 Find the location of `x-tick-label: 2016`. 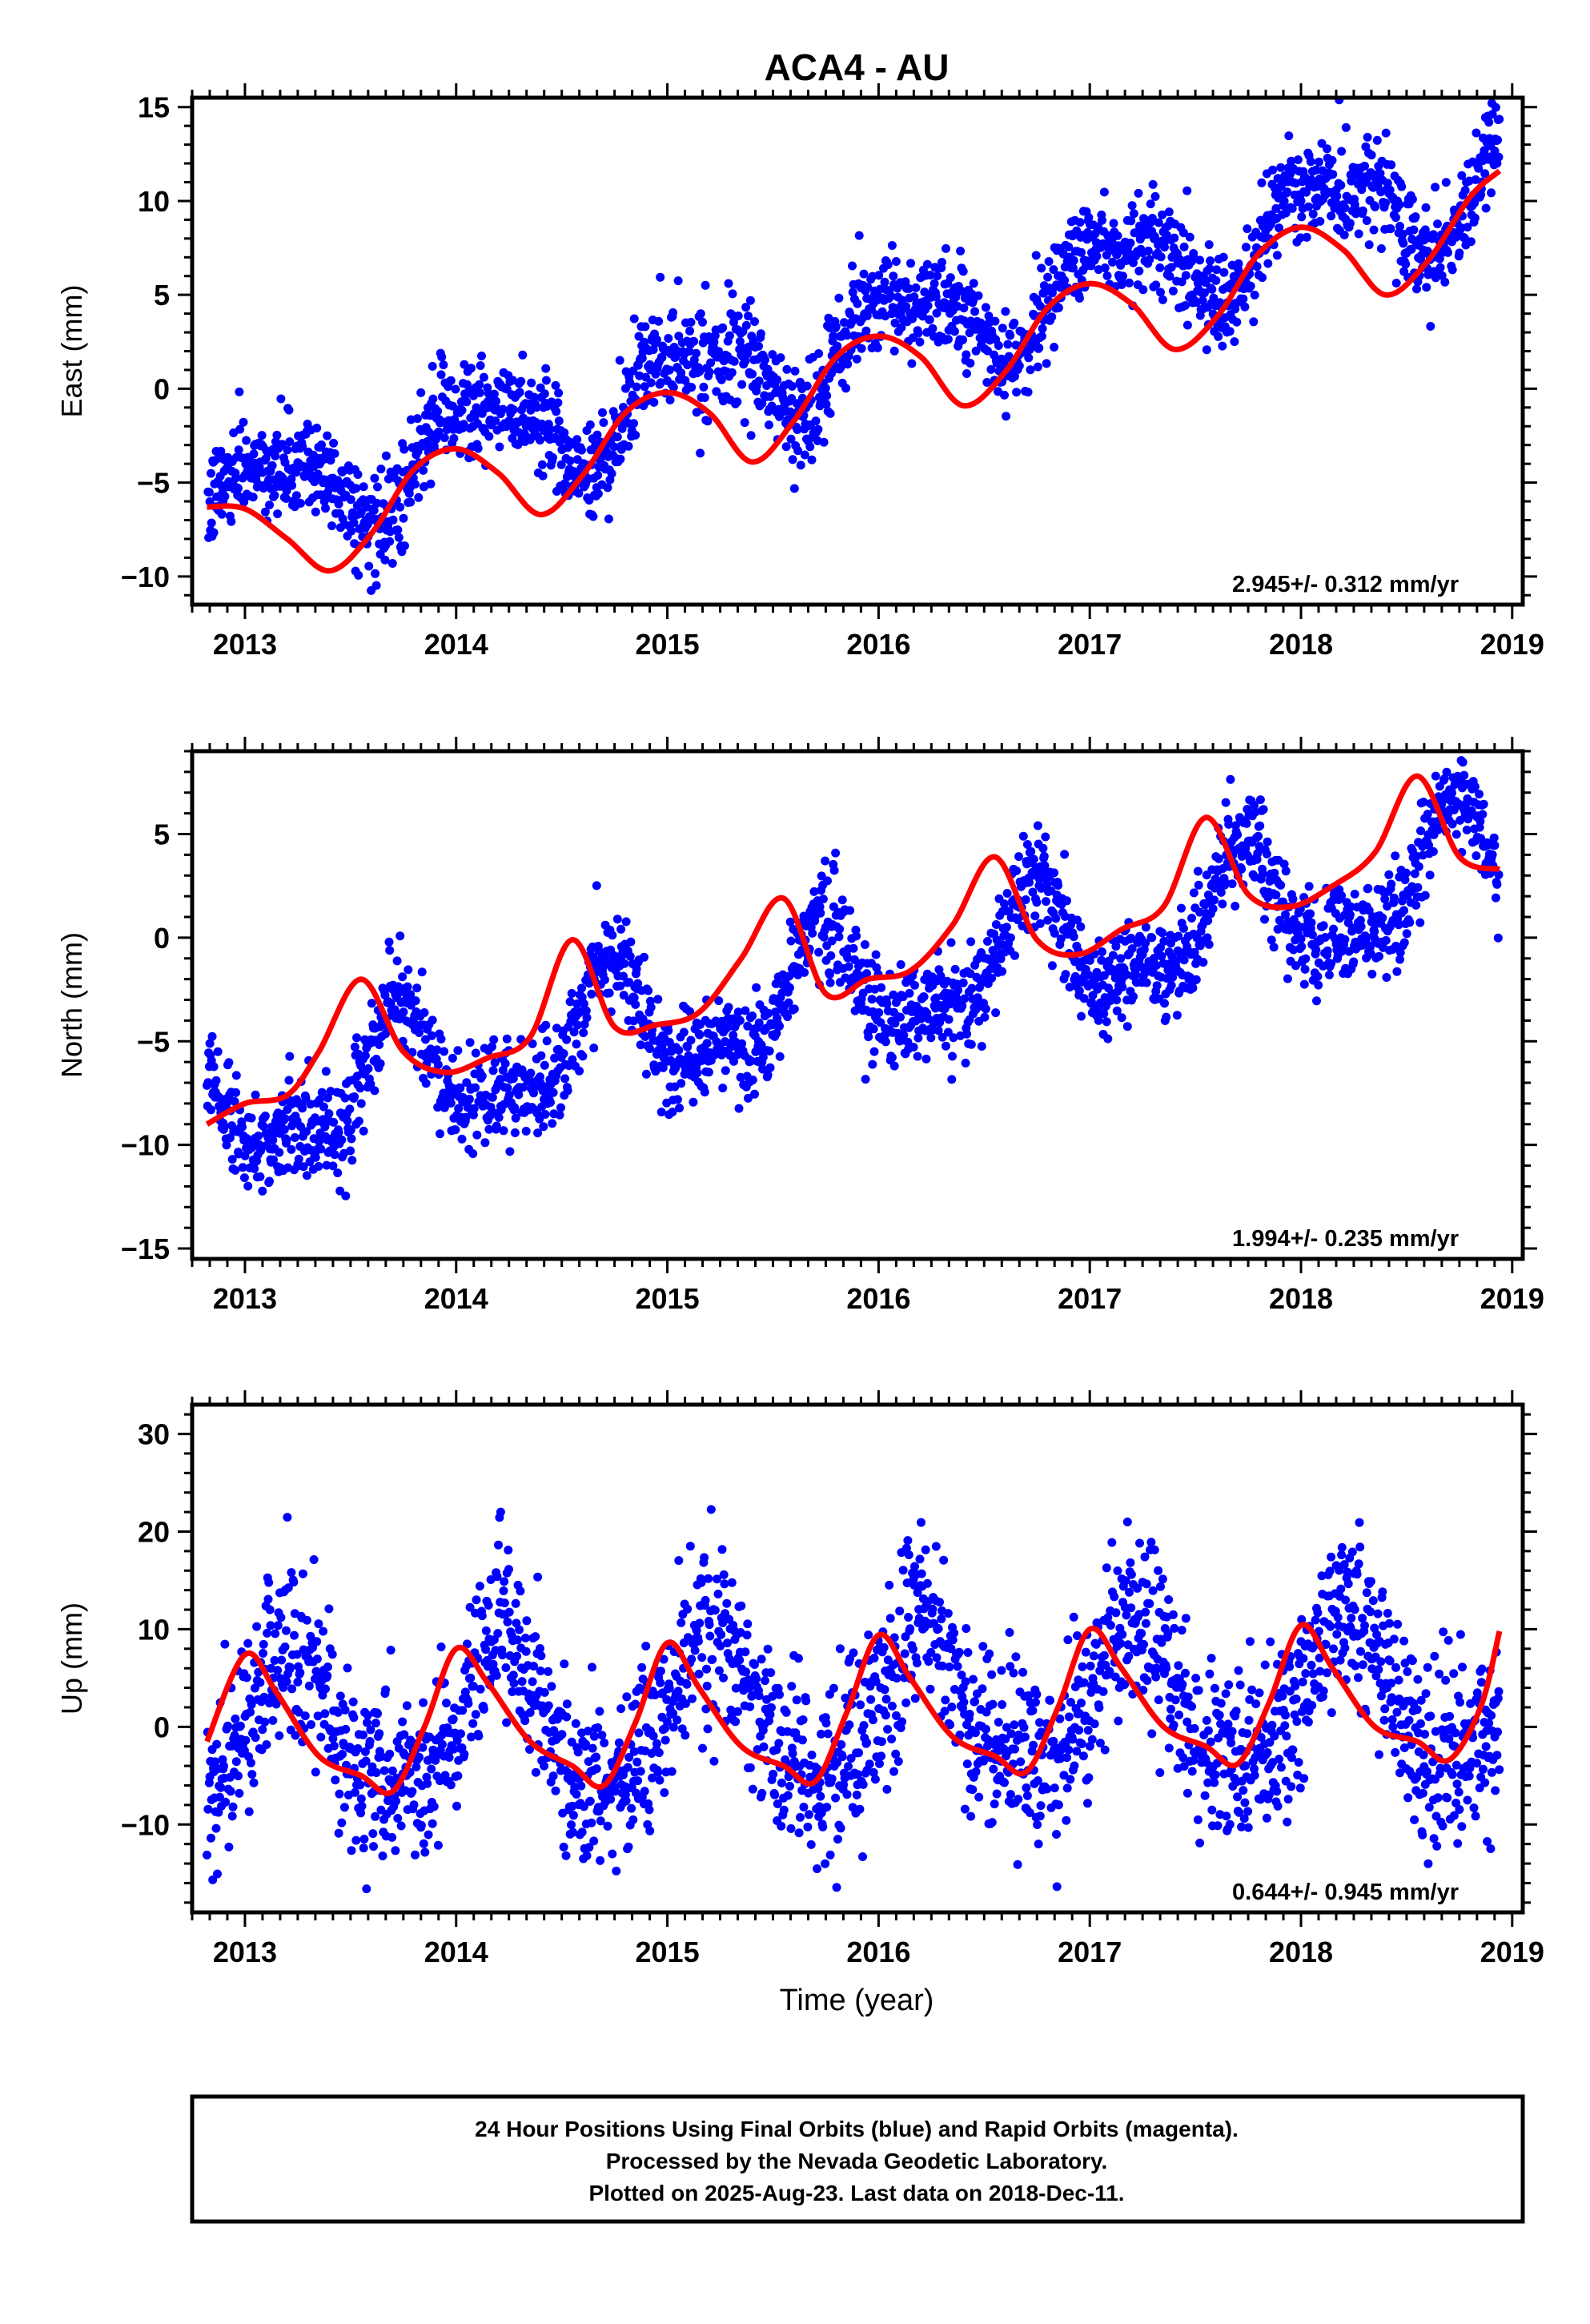

x-tick-label: 2016 is located at coordinates (878, 644).